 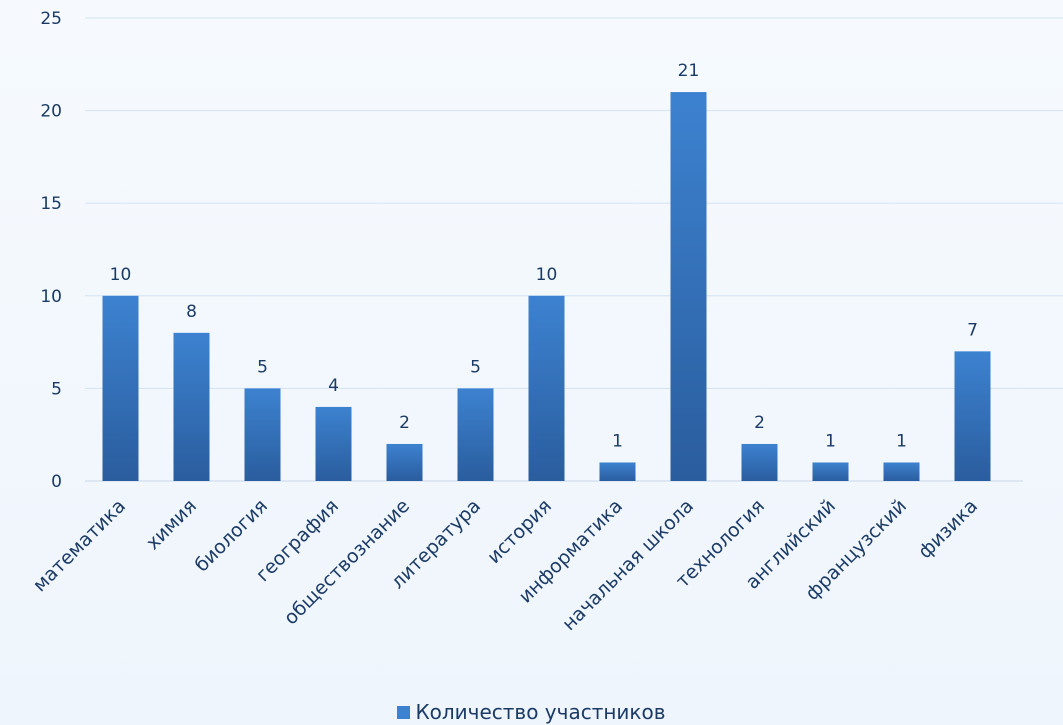 What do you see at coordinates (347, 562) in the screenshot?
I see `x-tick-label: обществознание` at bounding box center [347, 562].